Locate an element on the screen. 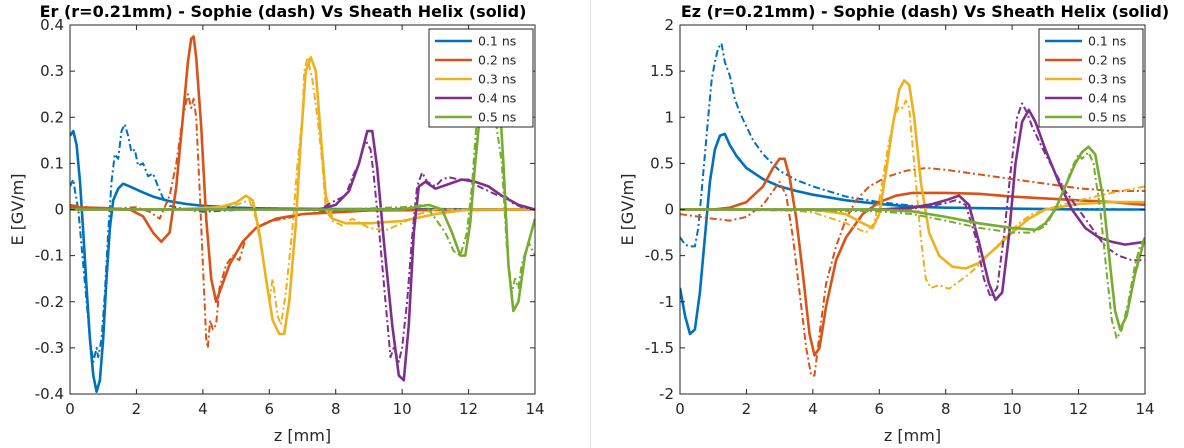 The height and width of the screenshot is (448, 1184). chart0-y-tick-label: 0.3 is located at coordinates (52, 71).